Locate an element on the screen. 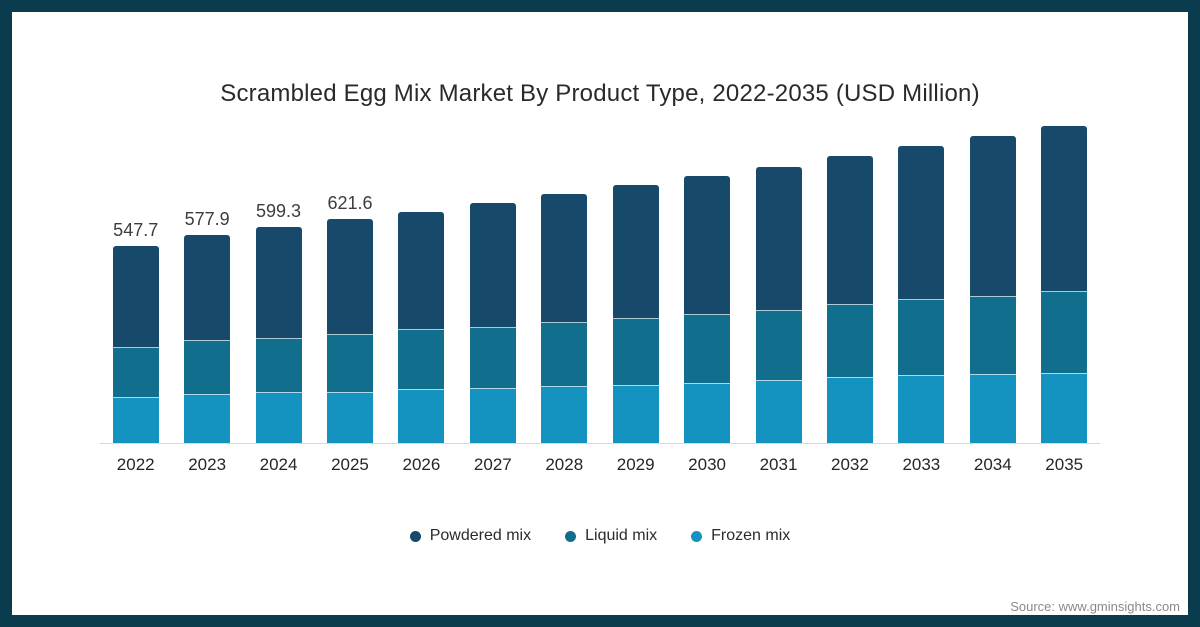 The image size is (1200, 627). legend-item-liquid-mix: Liquid mix is located at coordinates (611, 536).